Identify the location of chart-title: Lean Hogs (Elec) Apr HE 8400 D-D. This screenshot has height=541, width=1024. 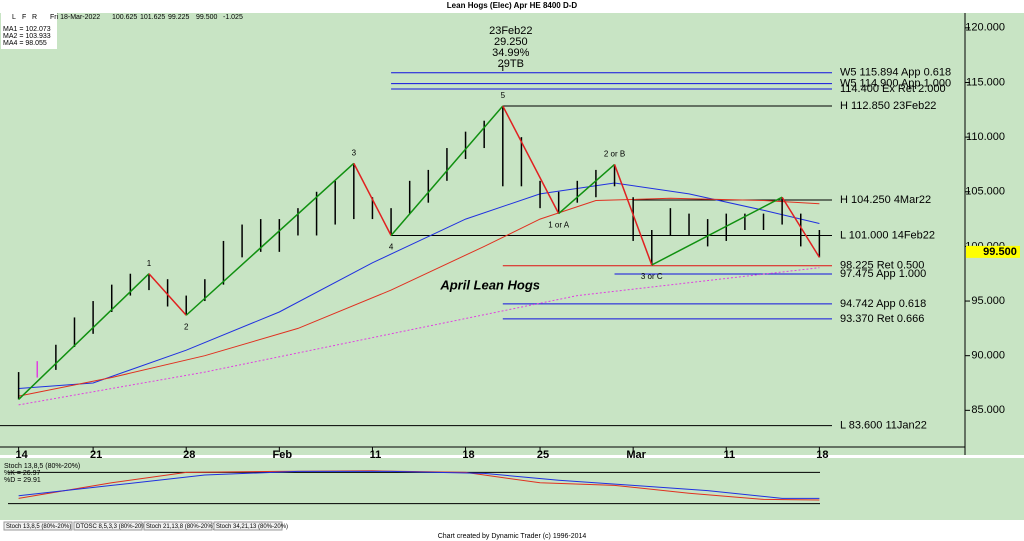
(512, 5).